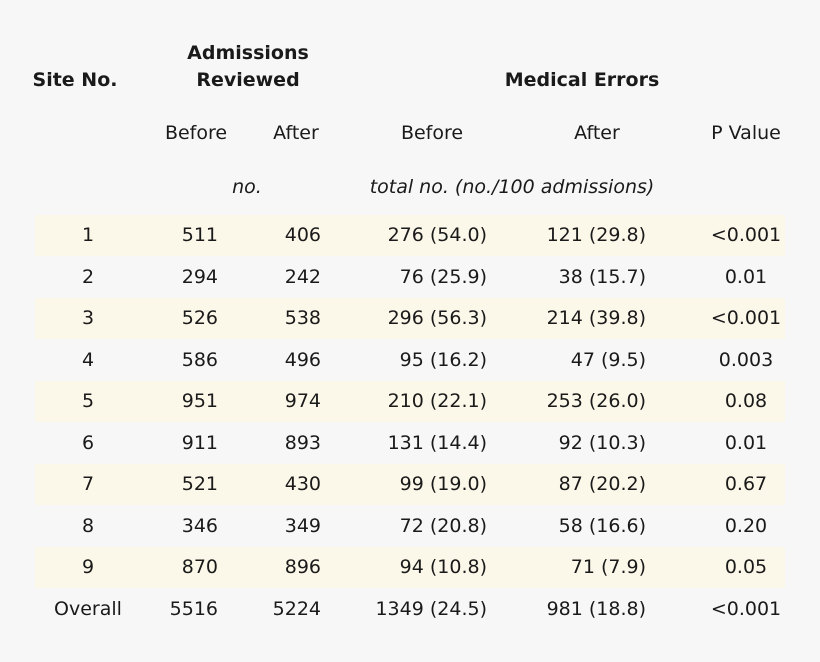 The width and height of the screenshot is (820, 662). What do you see at coordinates (88, 525) in the screenshot?
I see `cell: 8` at bounding box center [88, 525].